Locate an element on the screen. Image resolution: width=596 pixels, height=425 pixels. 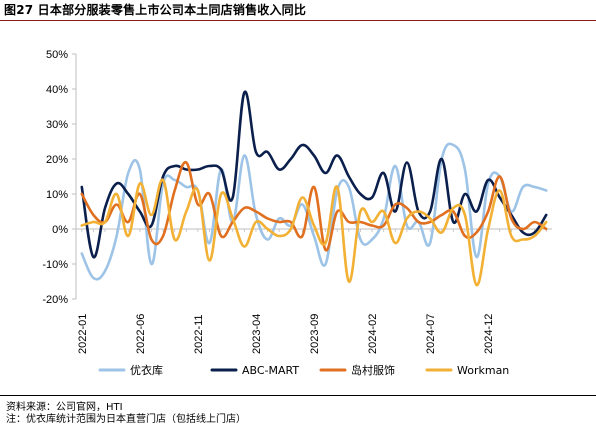
y-axis: -20% -10% 0% 10% 20% 30% 40% 50% is located at coordinates (59, 177).